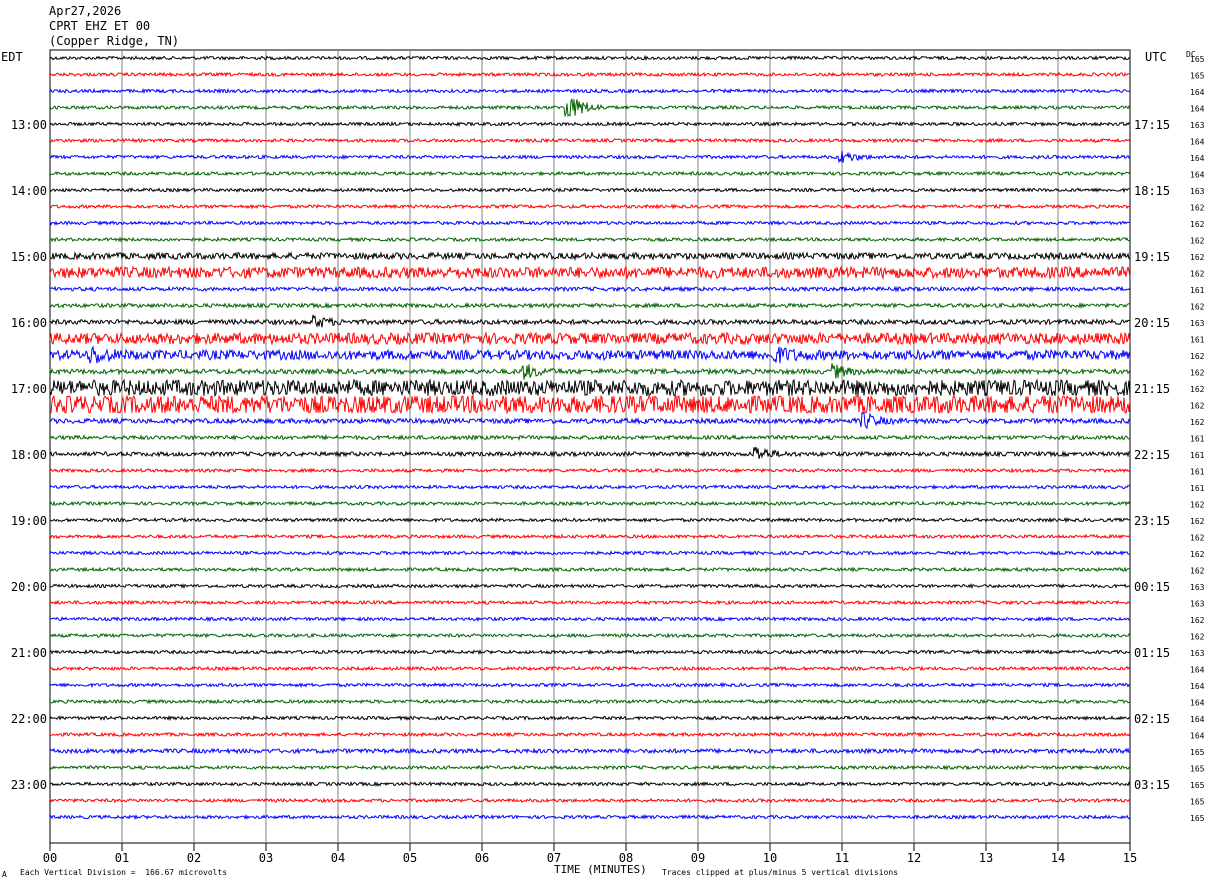 The height and width of the screenshot is (886, 1210). I want to click on station-label: CPRT EHZ ET 00, so click(100, 26).